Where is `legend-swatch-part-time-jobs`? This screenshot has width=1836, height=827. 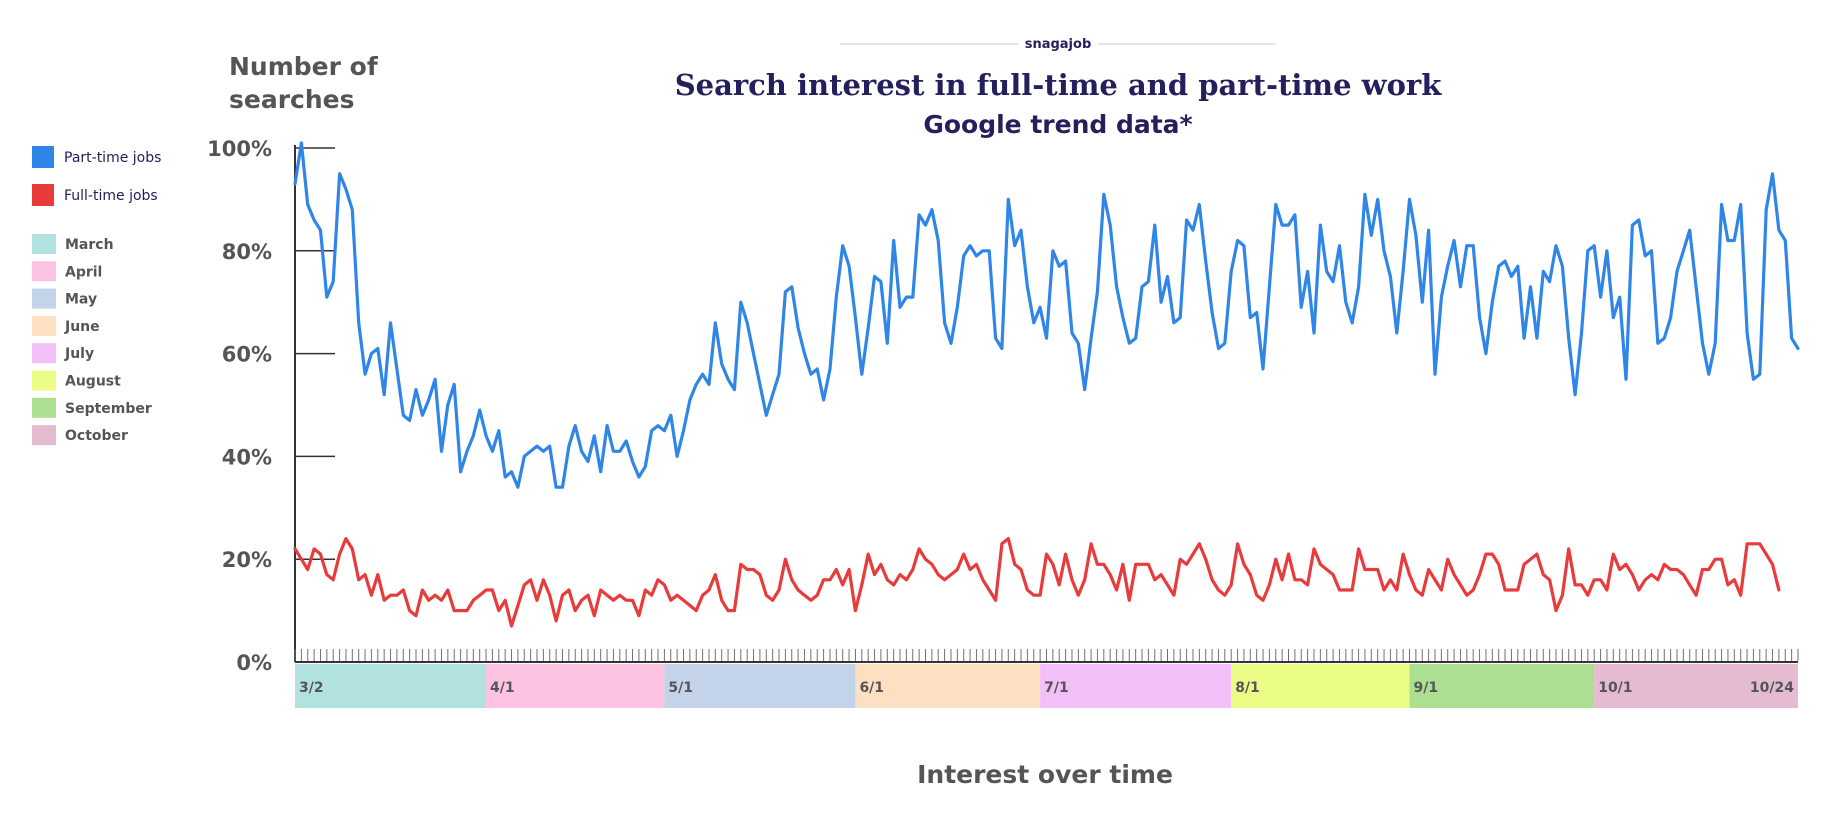 legend-swatch-part-time-jobs is located at coordinates (43, 157).